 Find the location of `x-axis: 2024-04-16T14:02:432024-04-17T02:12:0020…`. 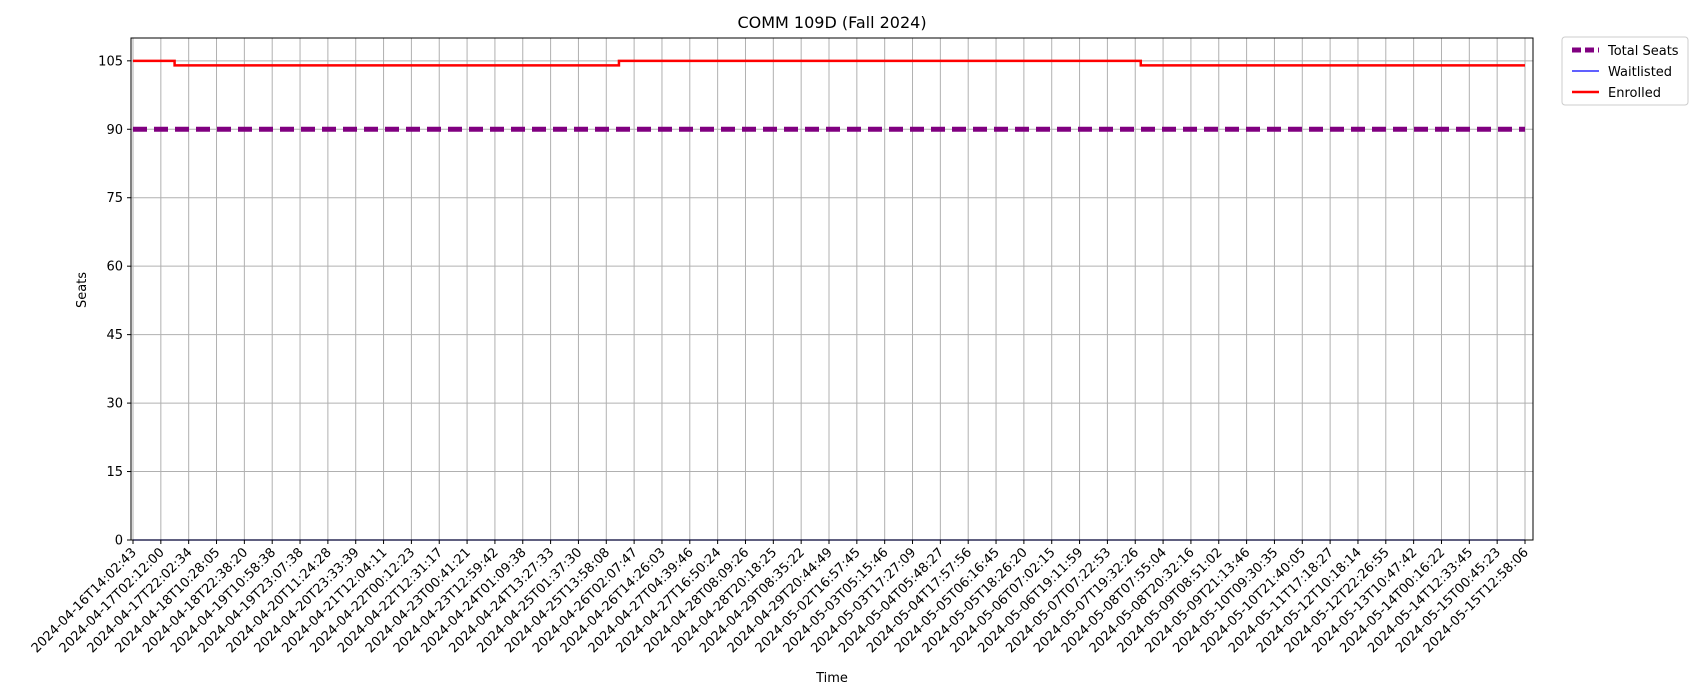

x-axis: 2024-04-16T14:02:432024-04-17T02:12:0020… is located at coordinates (780, 598).